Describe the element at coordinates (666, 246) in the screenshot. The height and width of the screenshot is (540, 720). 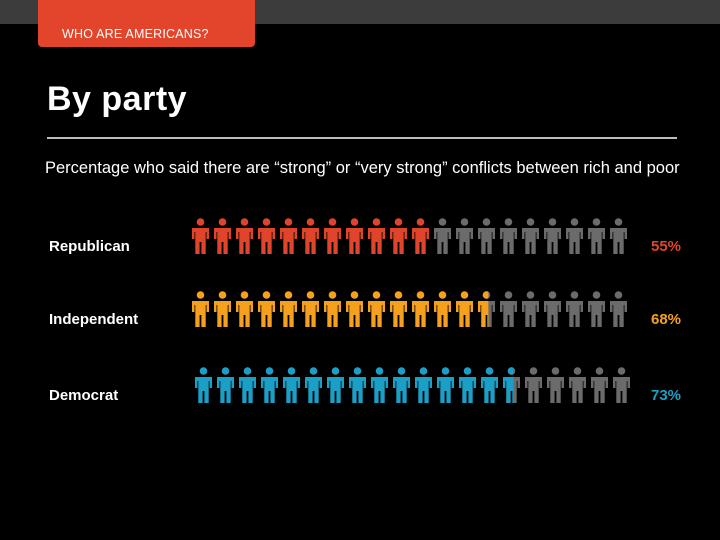
I see `value-label-republican: 55%` at that location.